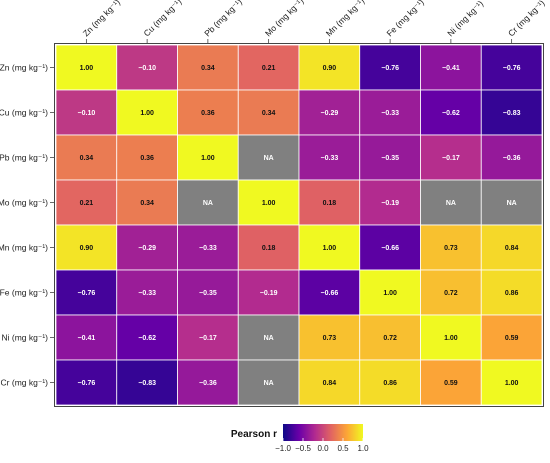 This screenshot has width=550, height=463. What do you see at coordinates (323, 432) in the screenshot?
I see `legend-colorbar` at bounding box center [323, 432].